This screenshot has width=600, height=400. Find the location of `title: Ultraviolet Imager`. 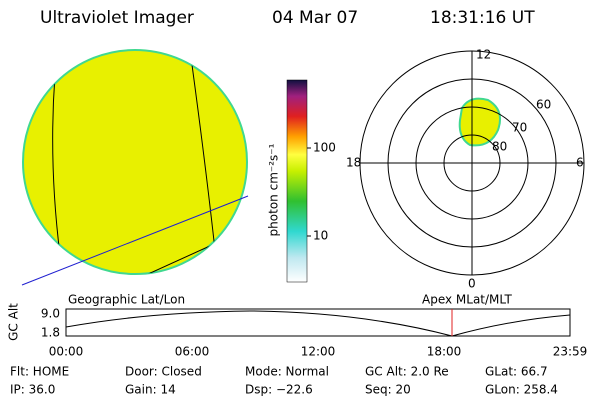

title: Ultraviolet Imager is located at coordinates (117, 18).